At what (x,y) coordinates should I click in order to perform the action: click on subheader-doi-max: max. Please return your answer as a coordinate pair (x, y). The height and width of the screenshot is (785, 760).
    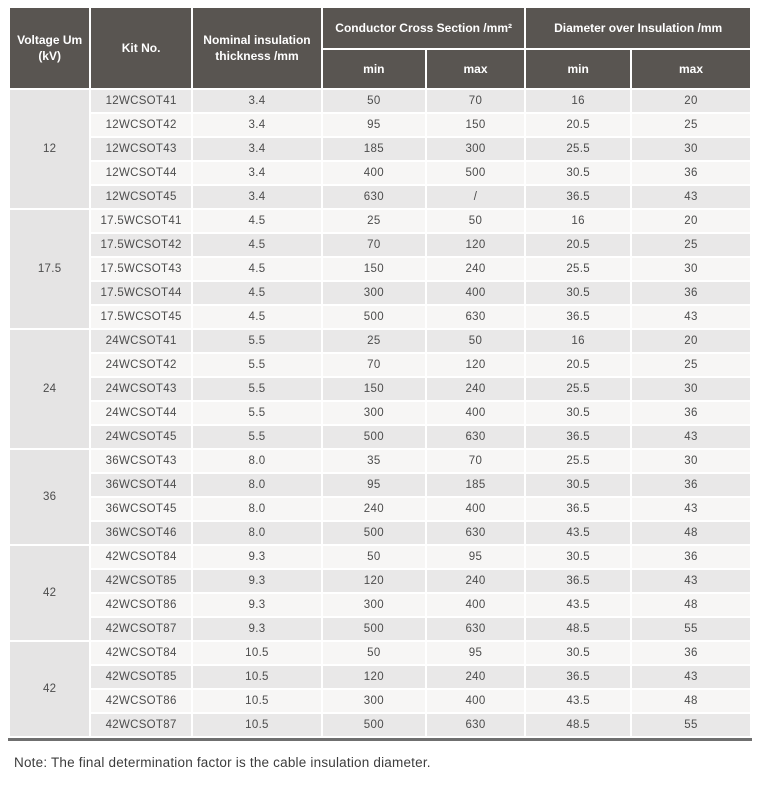
    Looking at the image, I should click on (690, 69).